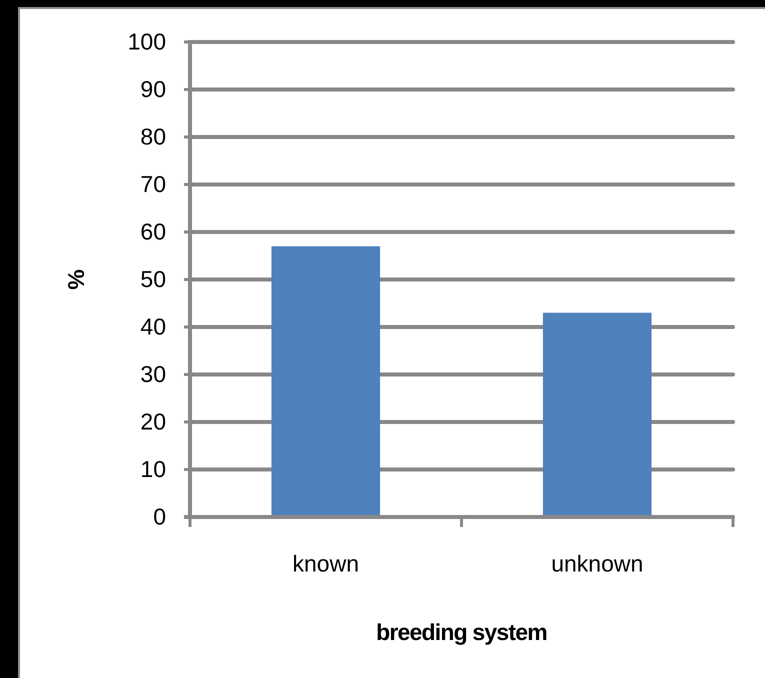  What do you see at coordinates (597, 563) in the screenshot?
I see `x-tick-label: unknown` at bounding box center [597, 563].